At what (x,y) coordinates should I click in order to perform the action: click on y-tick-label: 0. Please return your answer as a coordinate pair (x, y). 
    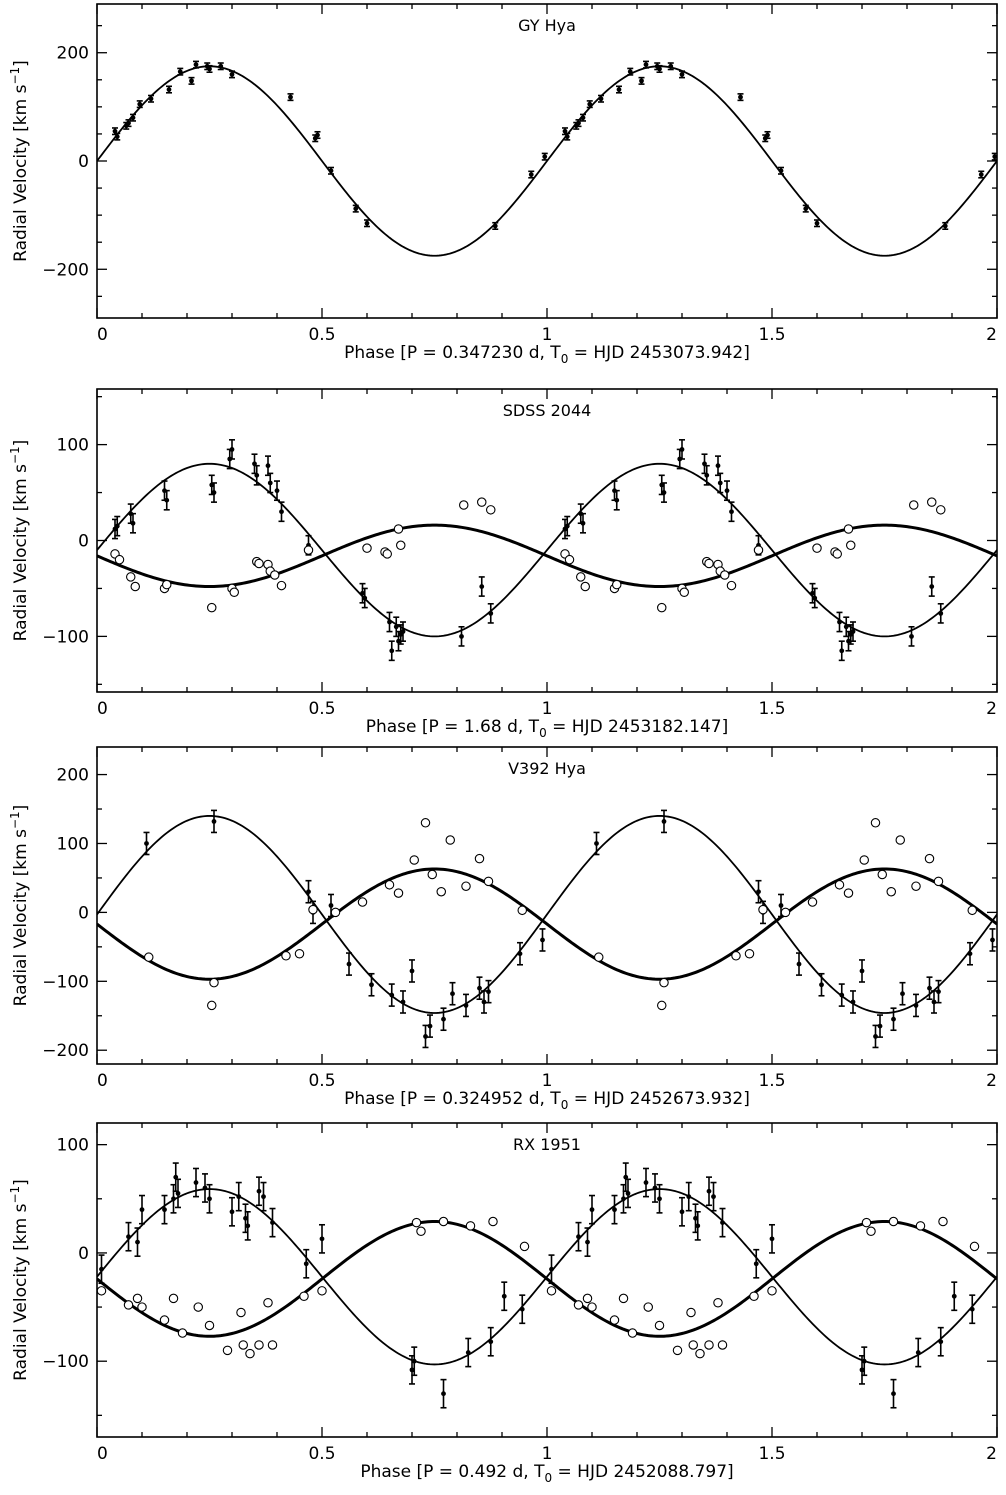
    Looking at the image, I should click on (83, 162).